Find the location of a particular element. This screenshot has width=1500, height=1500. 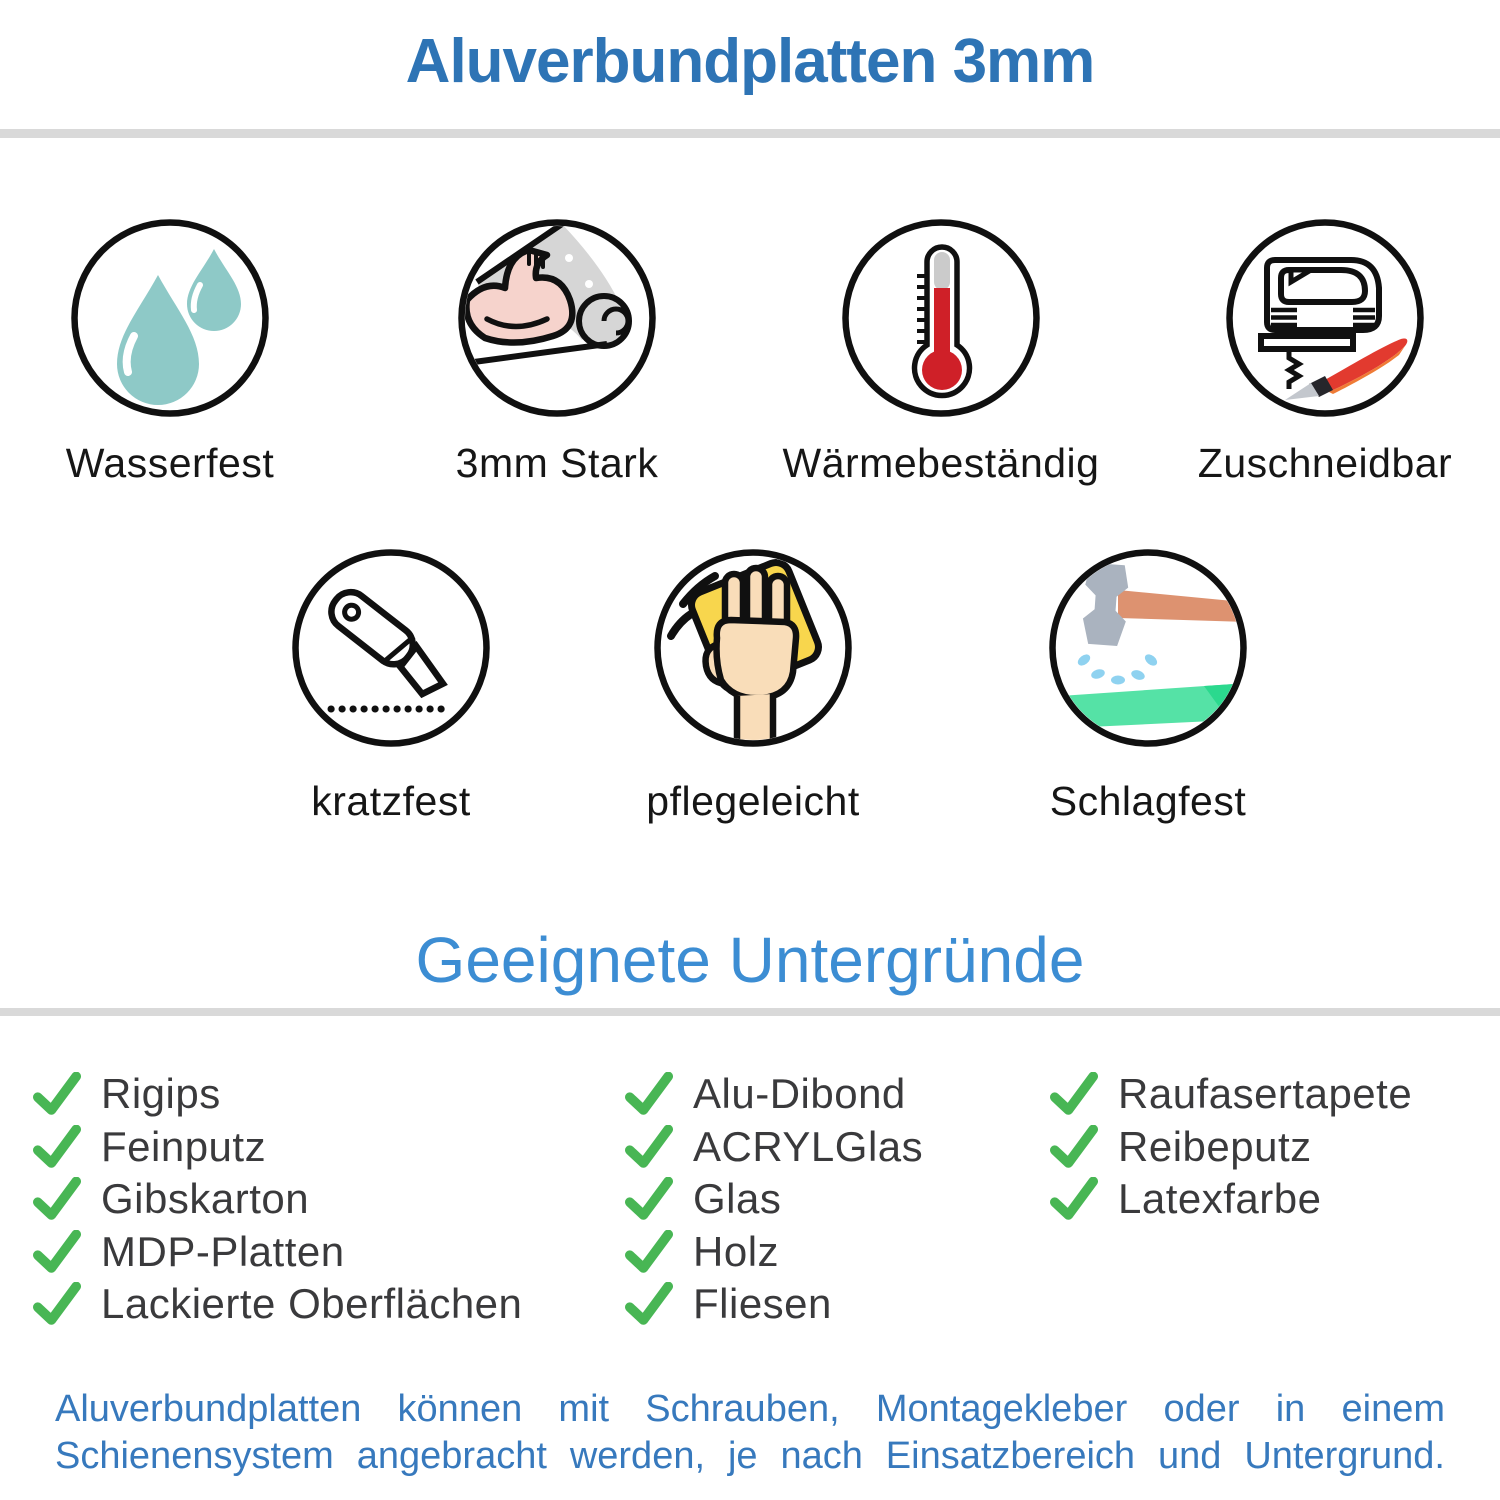

surface-list-column-3: Raufasertapete Reibeputz Latexfarbe is located at coordinates (1231, 1147).